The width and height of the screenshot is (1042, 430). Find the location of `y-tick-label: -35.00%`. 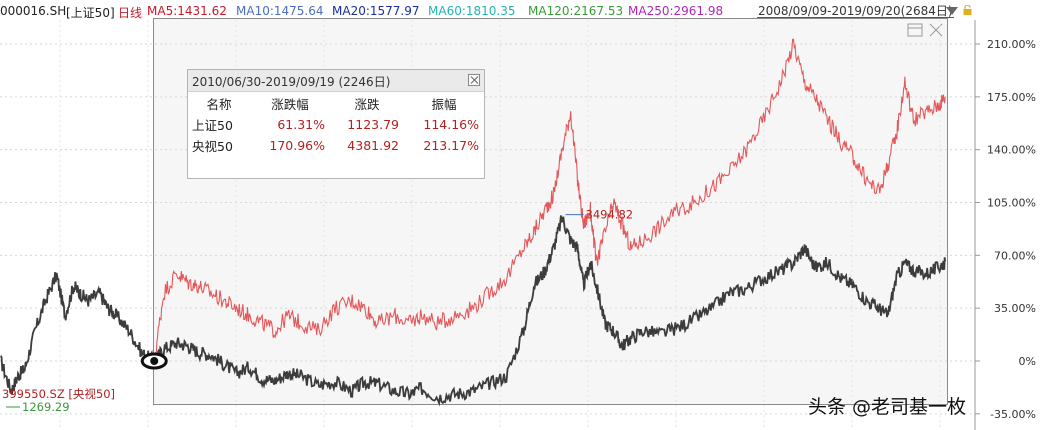

y-tick-label: -35.00% is located at coordinates (1013, 414).